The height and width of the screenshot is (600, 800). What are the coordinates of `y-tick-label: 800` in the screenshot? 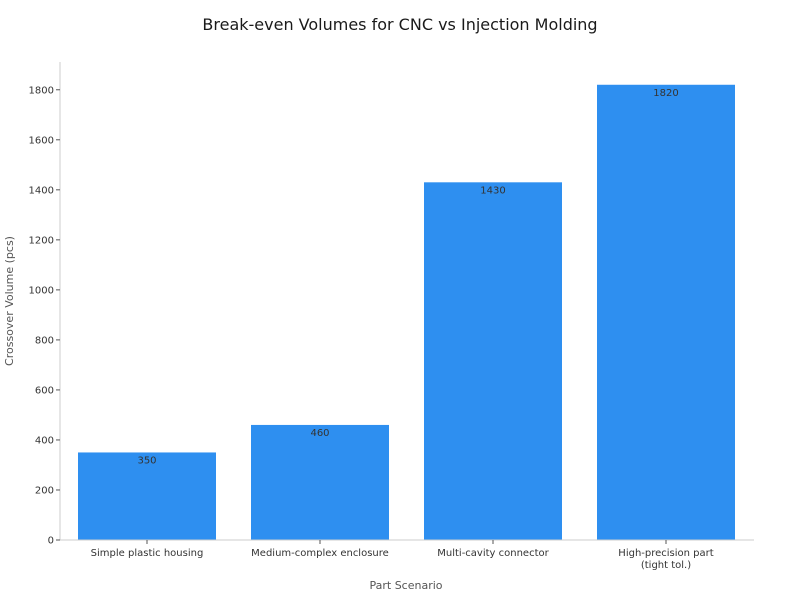 It's located at (44, 340).